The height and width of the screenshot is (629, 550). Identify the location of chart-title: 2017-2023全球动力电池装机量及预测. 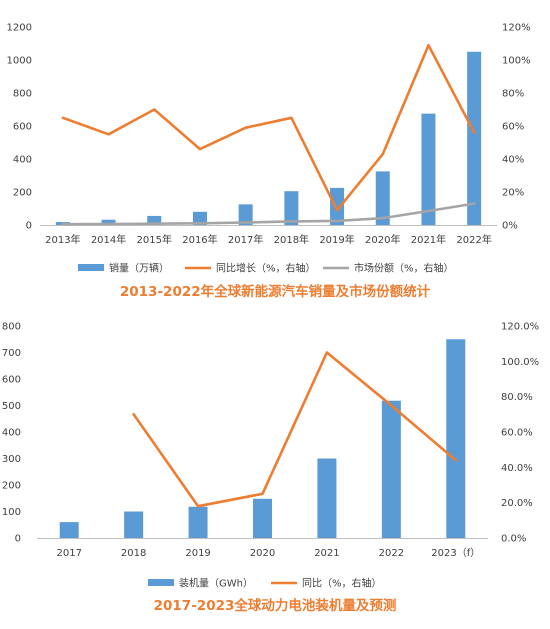
(275, 605).